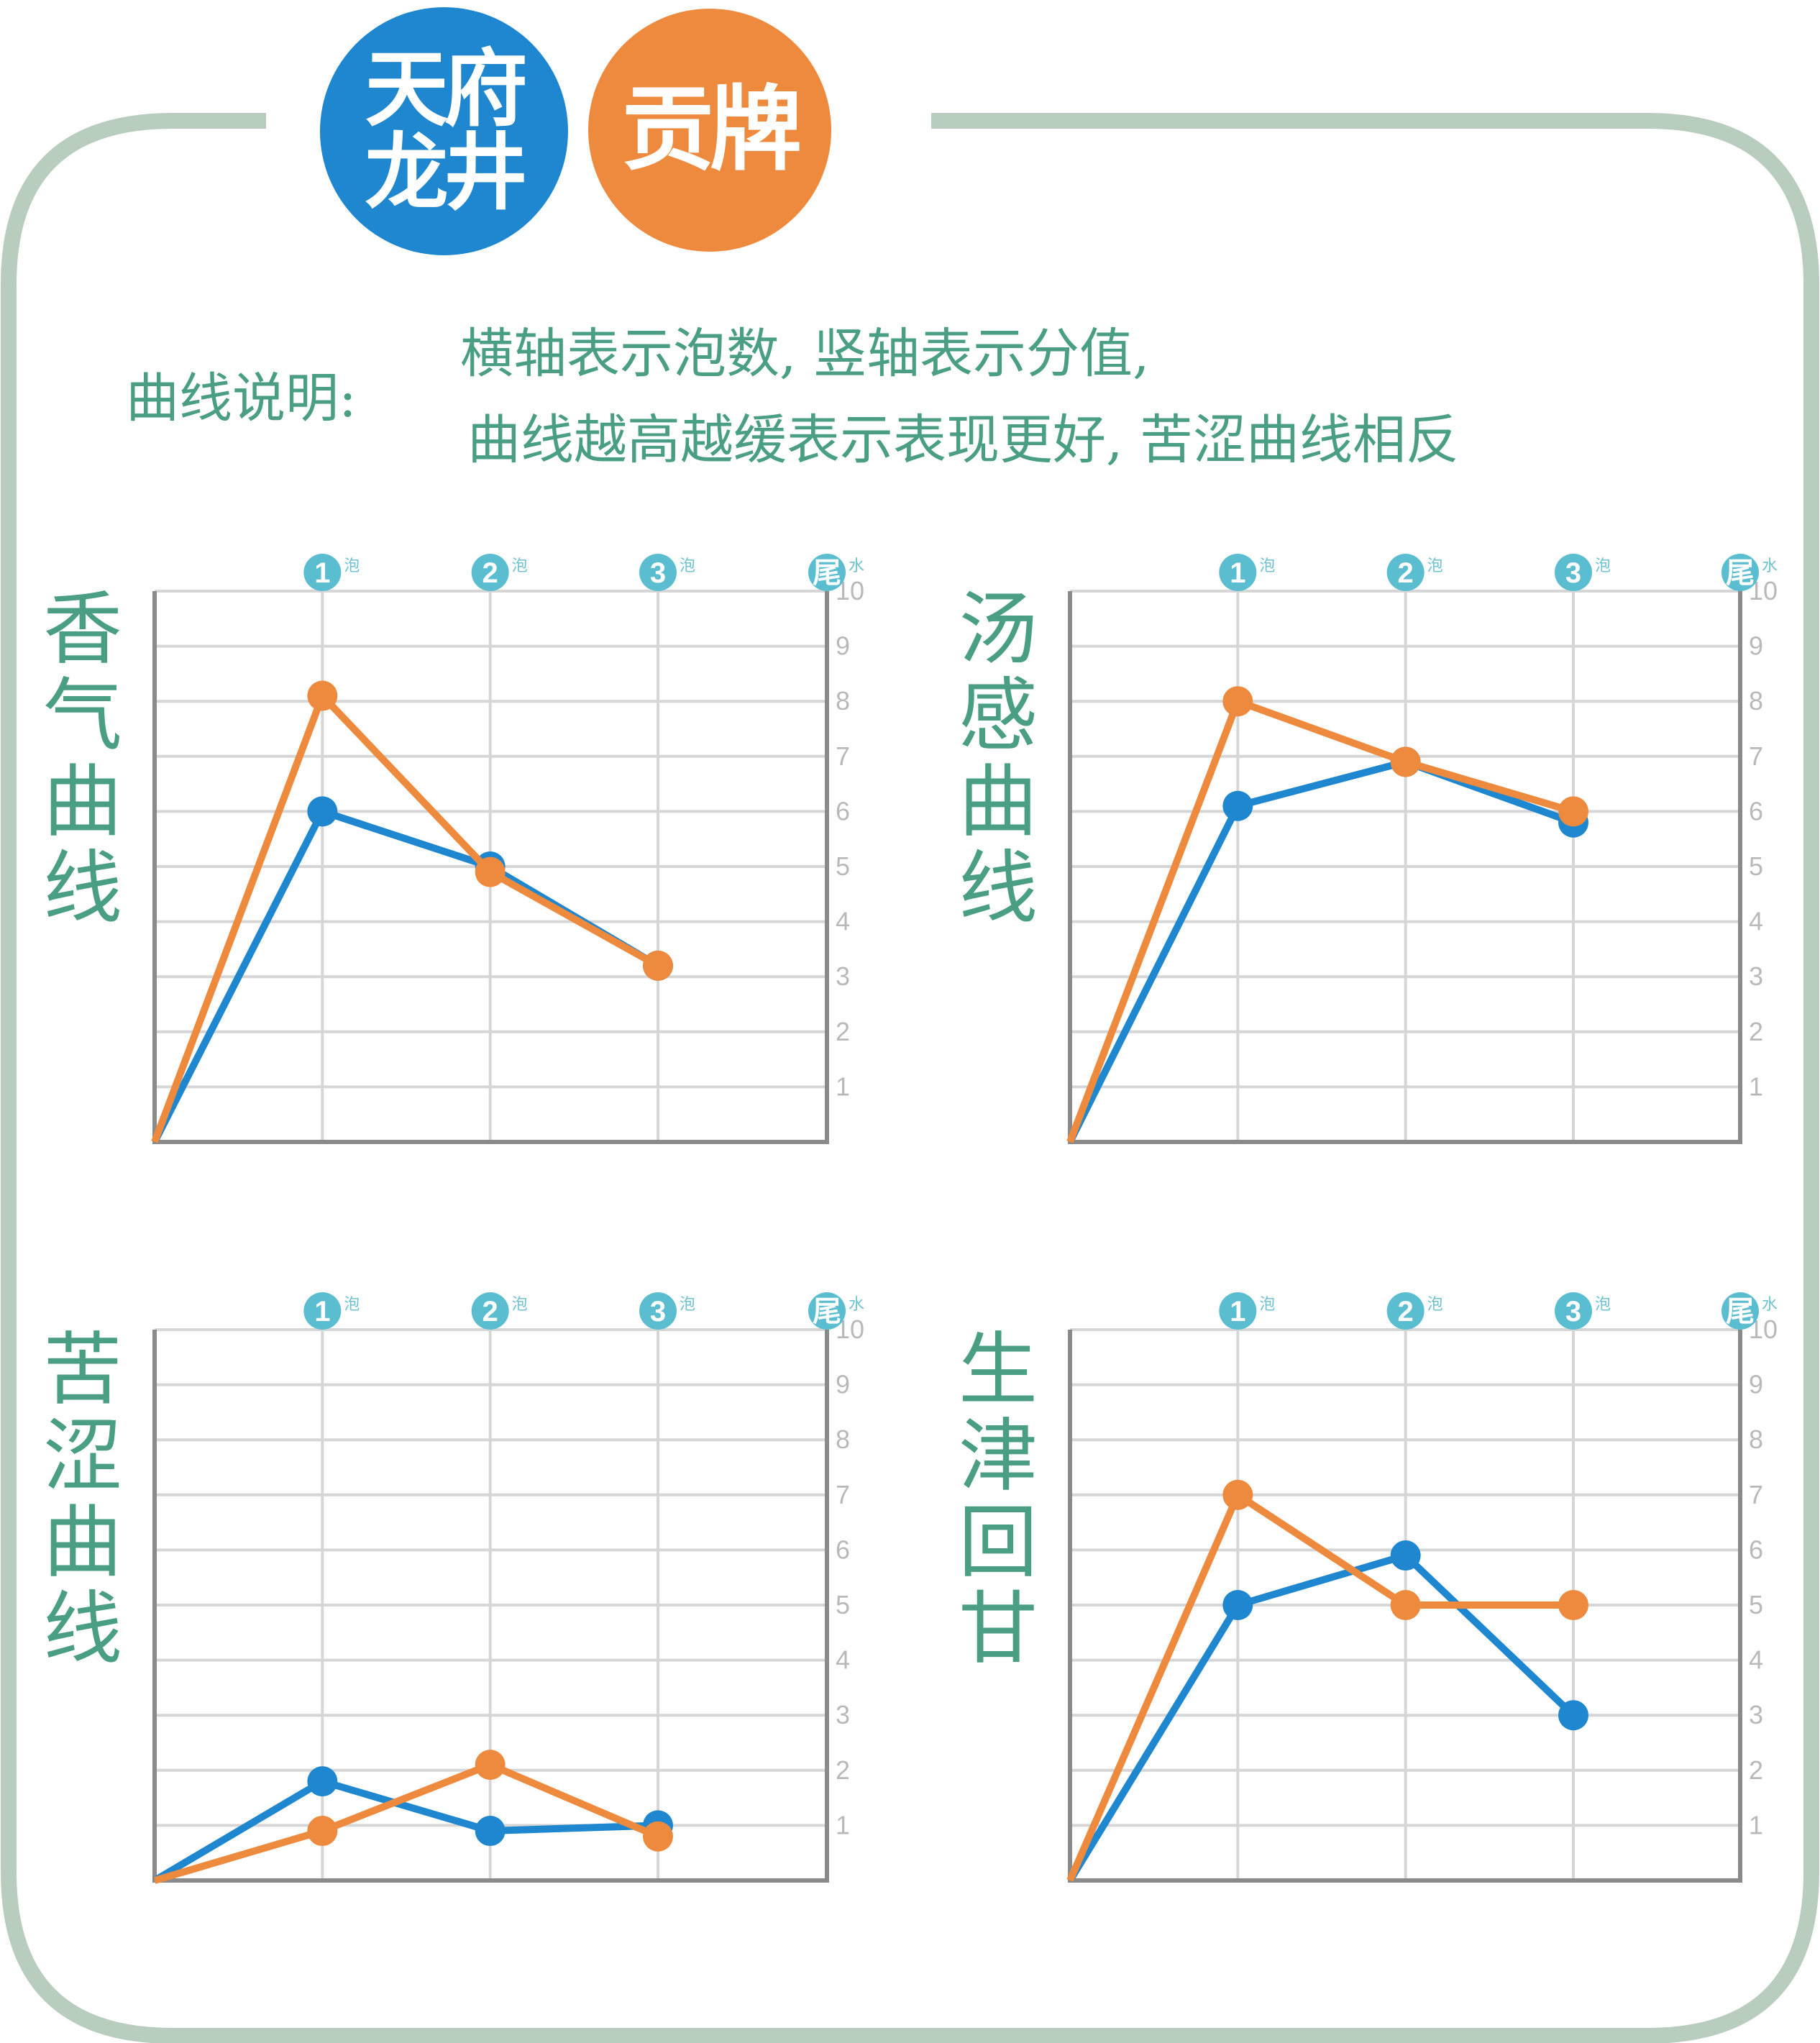 This screenshot has height=2043, width=1820. I want to click on chart-title-aftertaste: 生 津 回 甘, so click(998, 1499).